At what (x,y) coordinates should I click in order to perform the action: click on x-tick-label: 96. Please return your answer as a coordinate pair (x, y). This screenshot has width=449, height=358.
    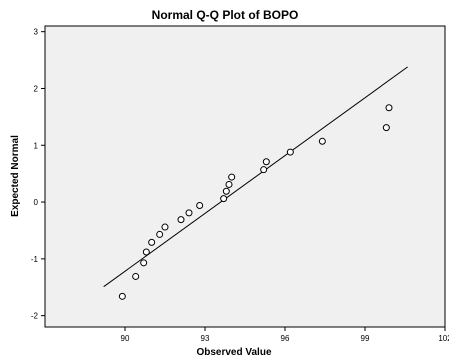
    Looking at the image, I should click on (285, 338).